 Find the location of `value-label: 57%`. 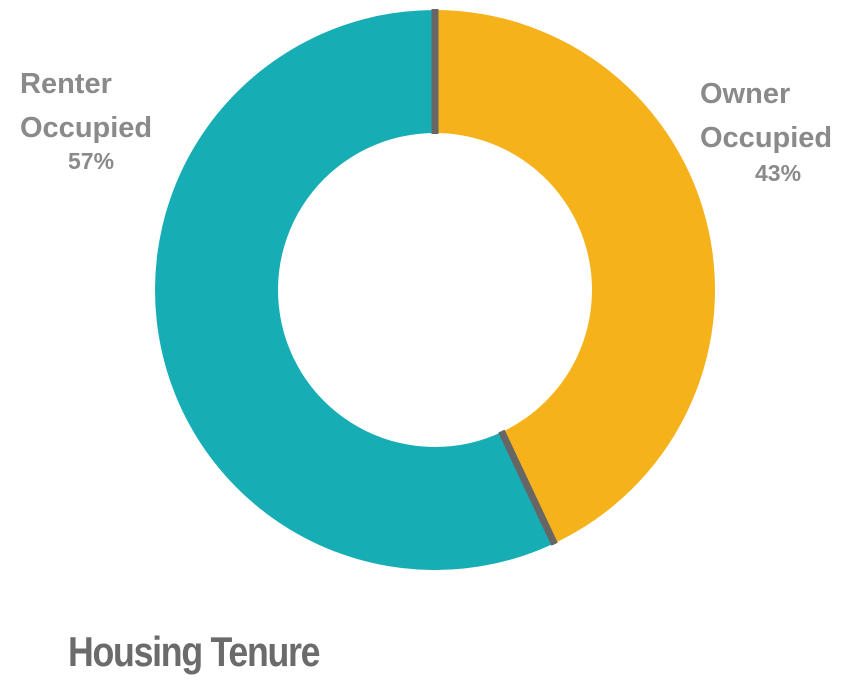

value-label: 57% is located at coordinates (91, 161).